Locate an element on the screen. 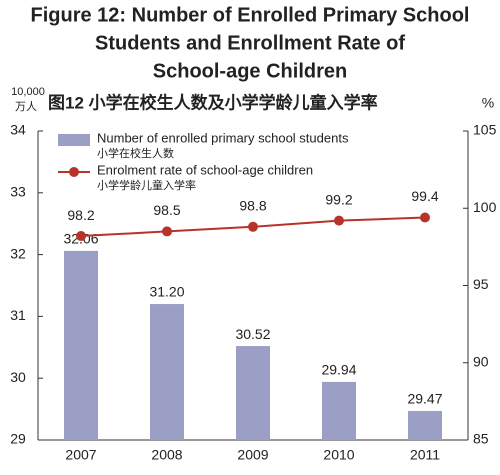  x-tick-label: 2008 is located at coordinates (166, 455).